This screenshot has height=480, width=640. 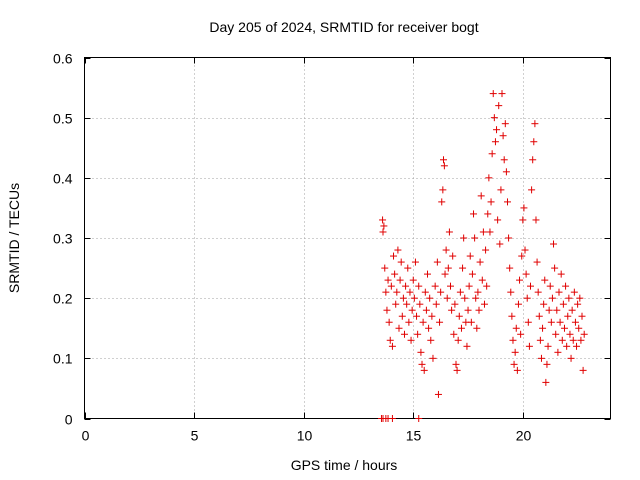 What do you see at coordinates (63, 59) in the screenshot?
I see `y-tick-label: 0.6` at bounding box center [63, 59].